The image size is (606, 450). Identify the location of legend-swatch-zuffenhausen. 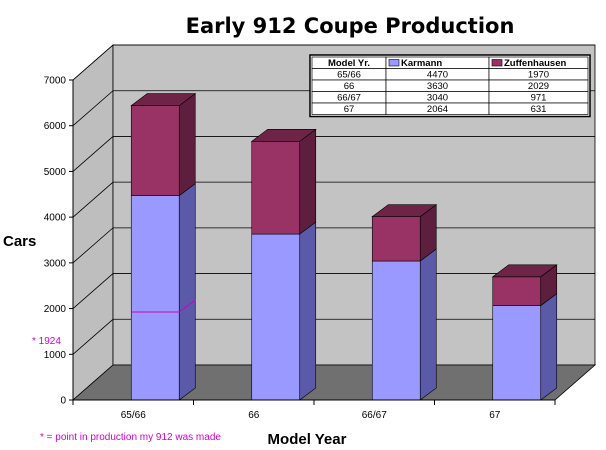
(497, 63).